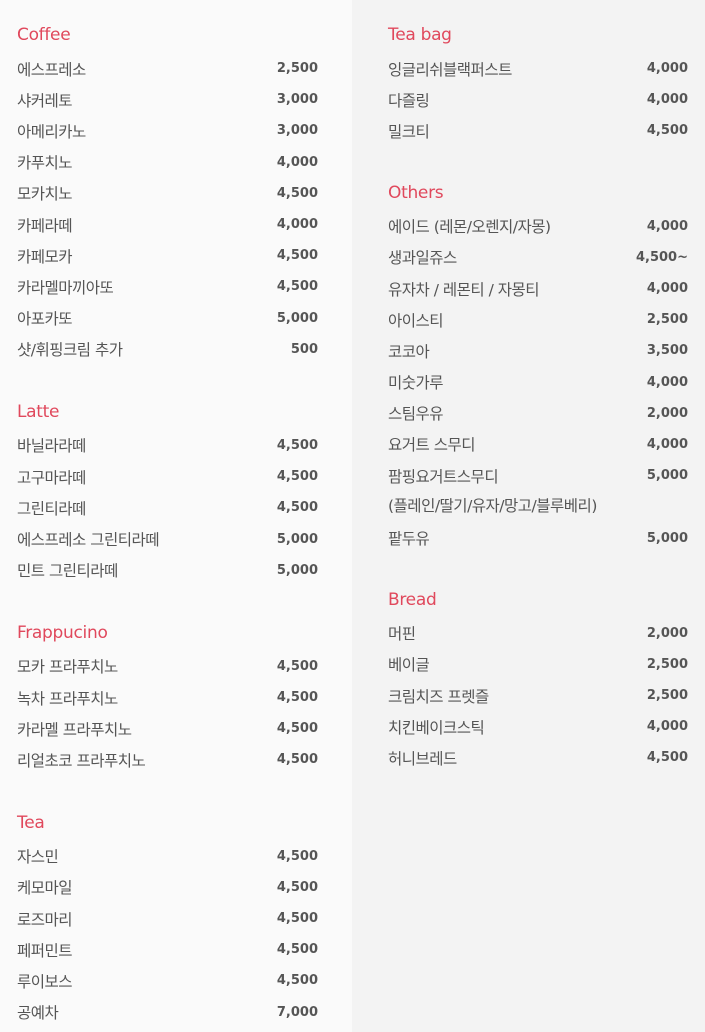  What do you see at coordinates (538, 257) in the screenshot?
I see `menu-item: 생과일쥬스 4,500~` at bounding box center [538, 257].